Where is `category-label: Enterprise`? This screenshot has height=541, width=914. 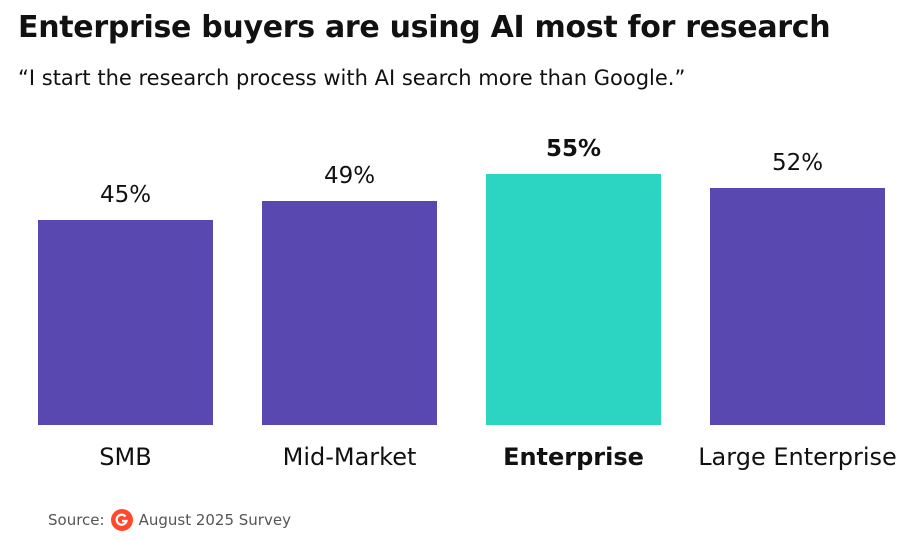
category-label: Enterprise is located at coordinates (573, 457).